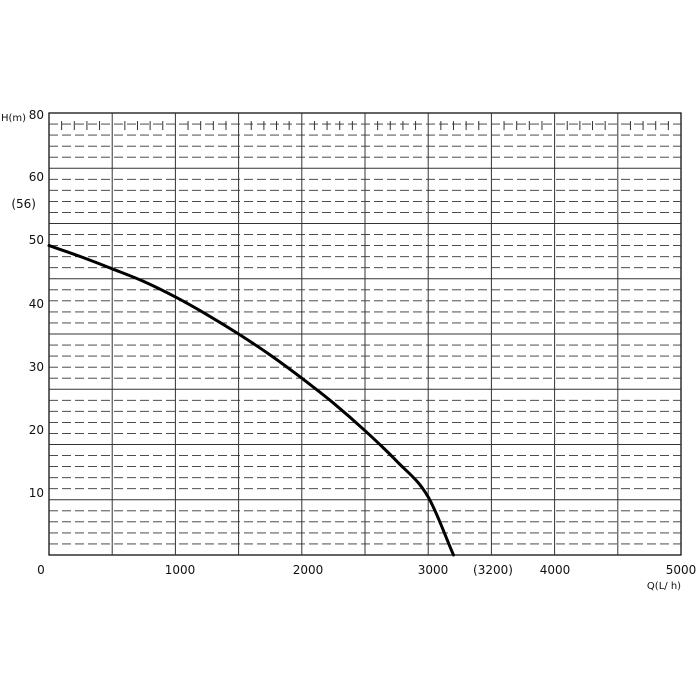  What do you see at coordinates (180, 570) in the screenshot?
I see `x-tick-label-1000: 1000` at bounding box center [180, 570].